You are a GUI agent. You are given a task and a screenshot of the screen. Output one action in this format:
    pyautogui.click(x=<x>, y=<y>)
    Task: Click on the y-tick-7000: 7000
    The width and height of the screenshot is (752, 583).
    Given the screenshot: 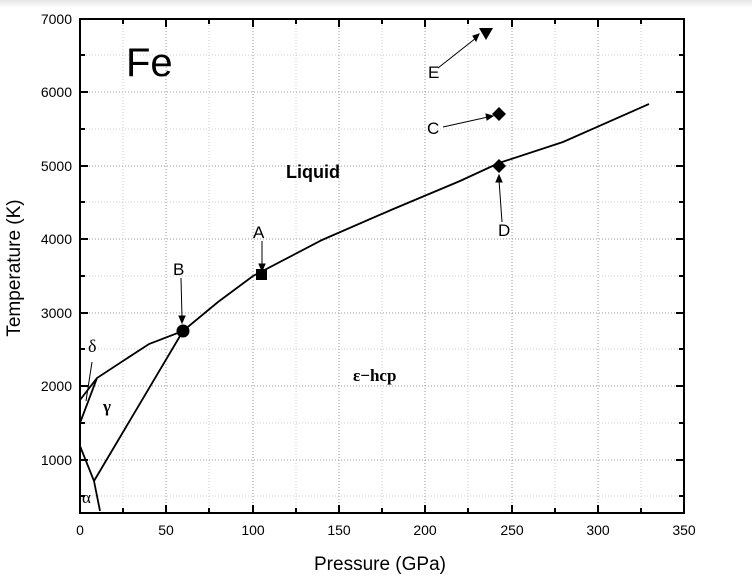 What is the action you would take?
    pyautogui.click(x=56, y=19)
    